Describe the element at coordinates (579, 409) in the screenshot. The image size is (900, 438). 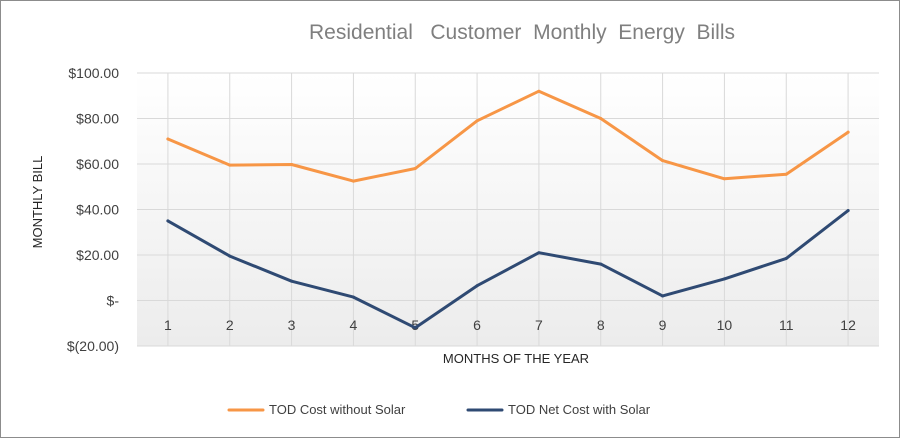
I see `legend-label-with-solar: TOD Net Cost with Solar` at that location.